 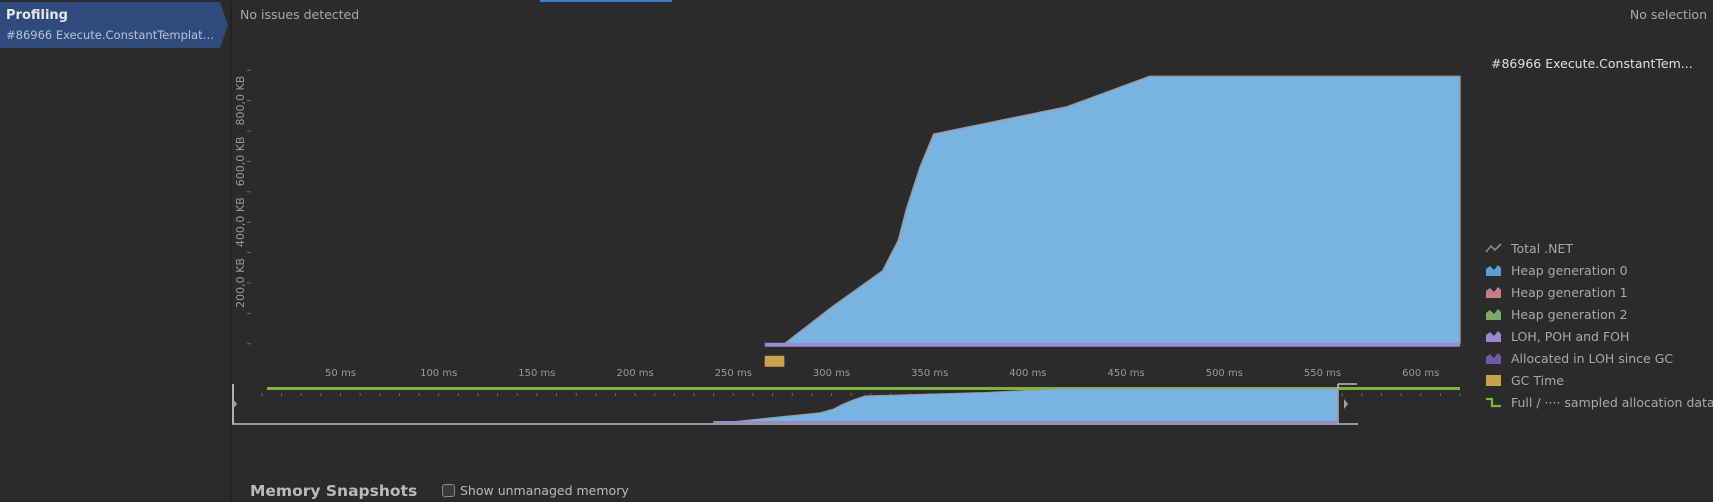 I want to click on y-tick-label: 200,0 KB, so click(x=240, y=283).